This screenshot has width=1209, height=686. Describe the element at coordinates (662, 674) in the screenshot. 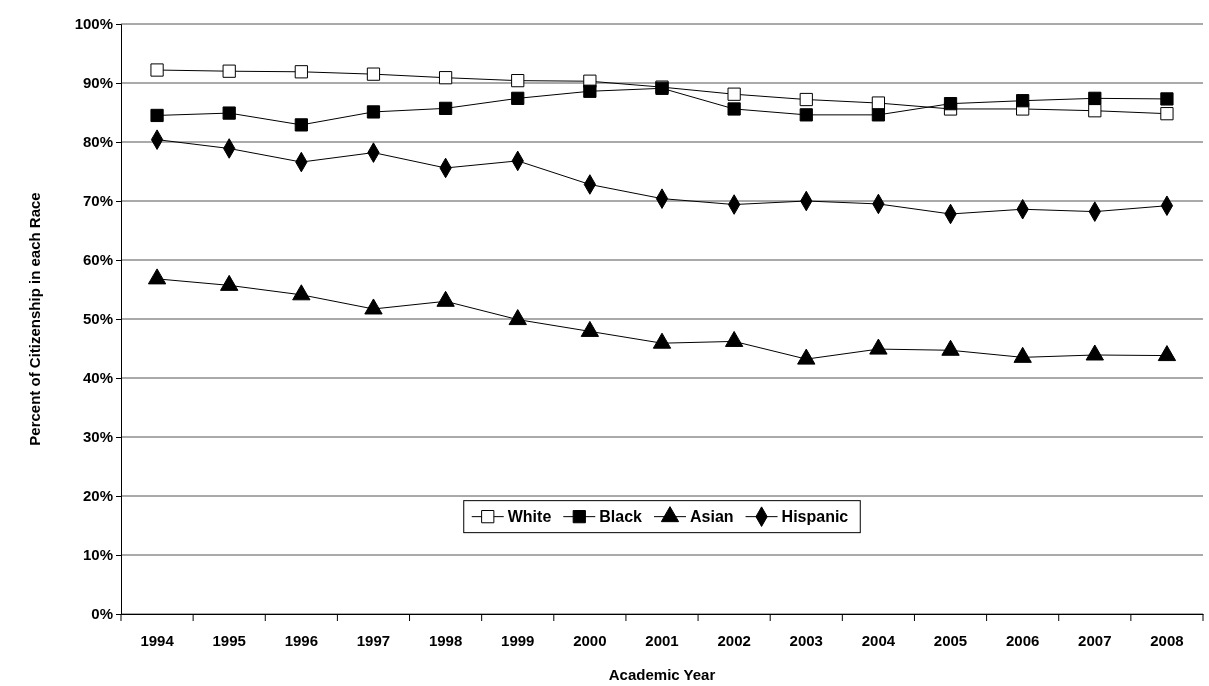

I see `x-axis-title: Academic Year` at that location.